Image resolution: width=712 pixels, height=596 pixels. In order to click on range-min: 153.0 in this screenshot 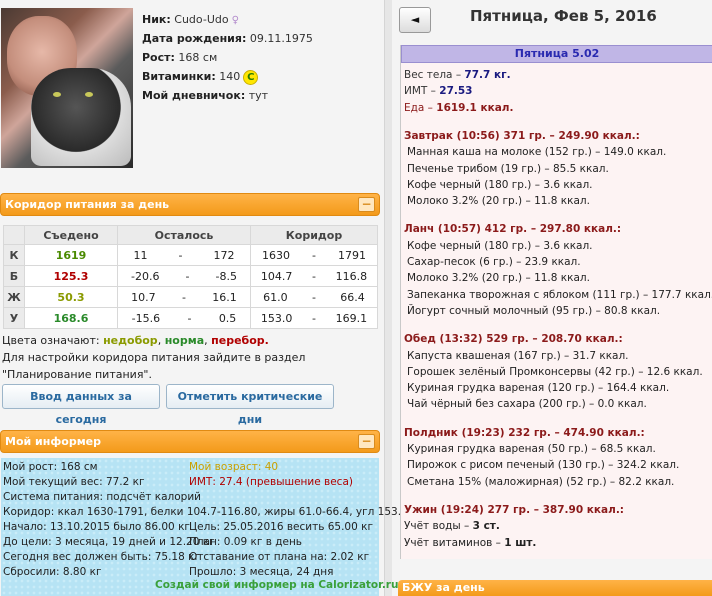, I will do `click(276, 318)`.